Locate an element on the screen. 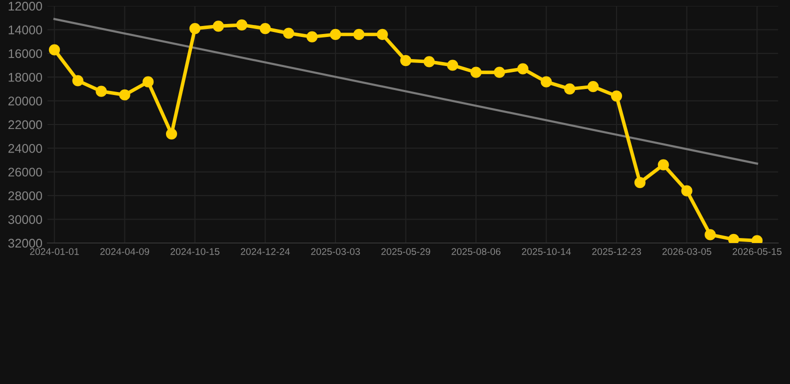 The image size is (790, 384). y-tick-label: 12000 is located at coordinates (25, 6).